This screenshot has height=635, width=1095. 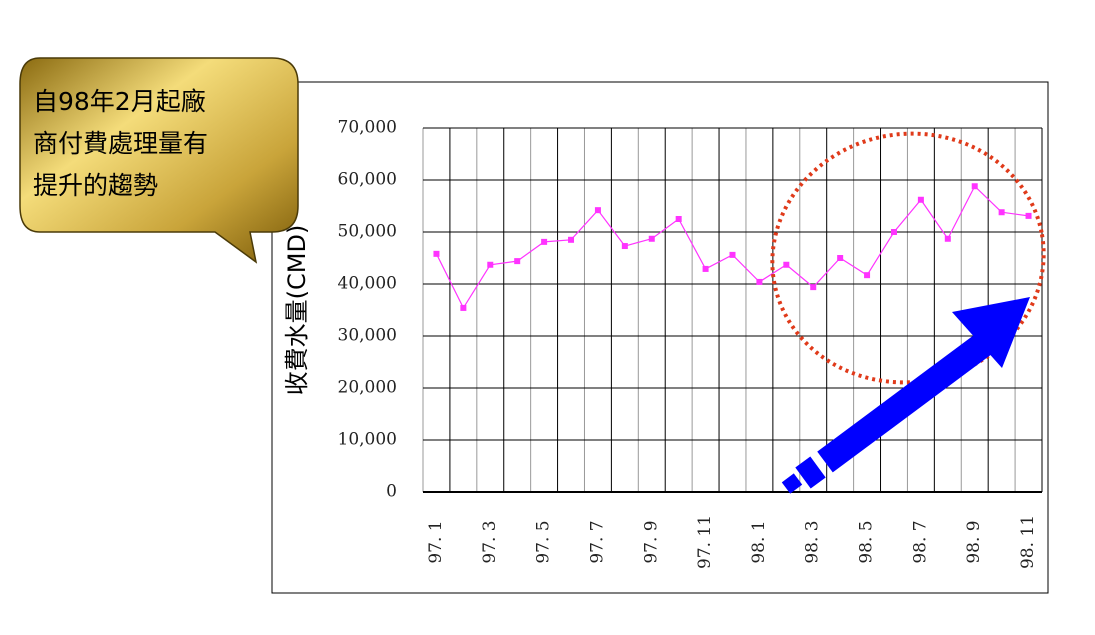 I want to click on callout-text: 自98年2月起廠, so click(x=119, y=101).